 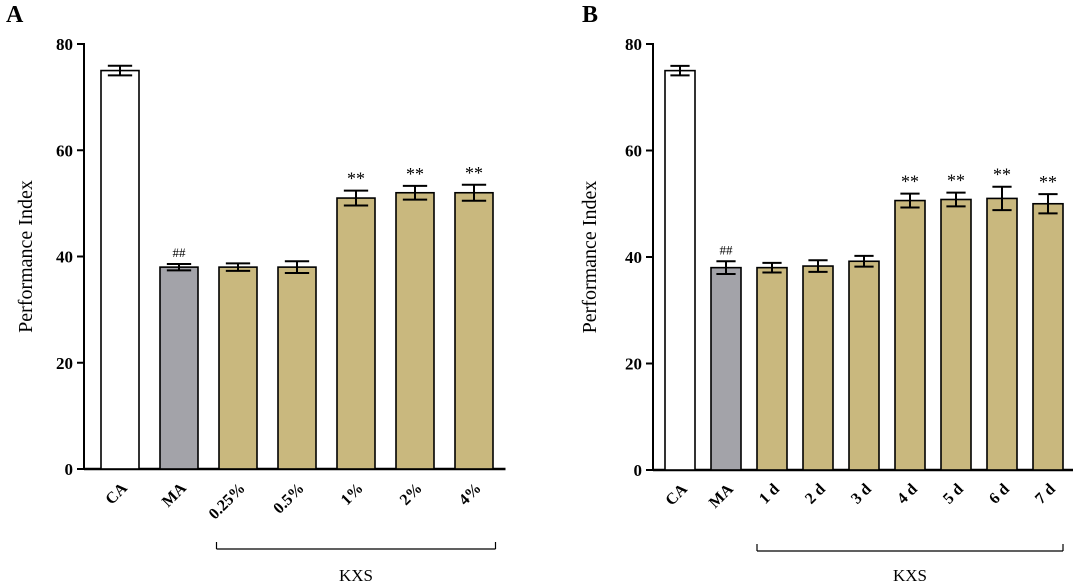 I want to click on x-tick-label: 7 d, so click(x=1045, y=494).